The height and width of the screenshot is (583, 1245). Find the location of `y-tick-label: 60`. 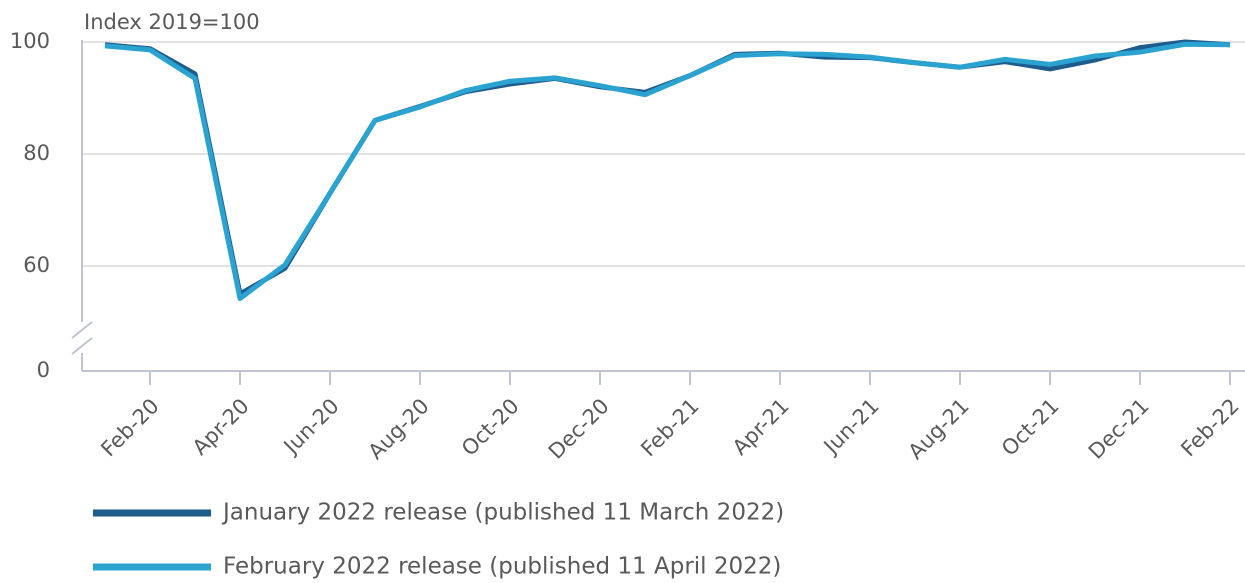

y-tick-label: 60 is located at coordinates (36, 265).